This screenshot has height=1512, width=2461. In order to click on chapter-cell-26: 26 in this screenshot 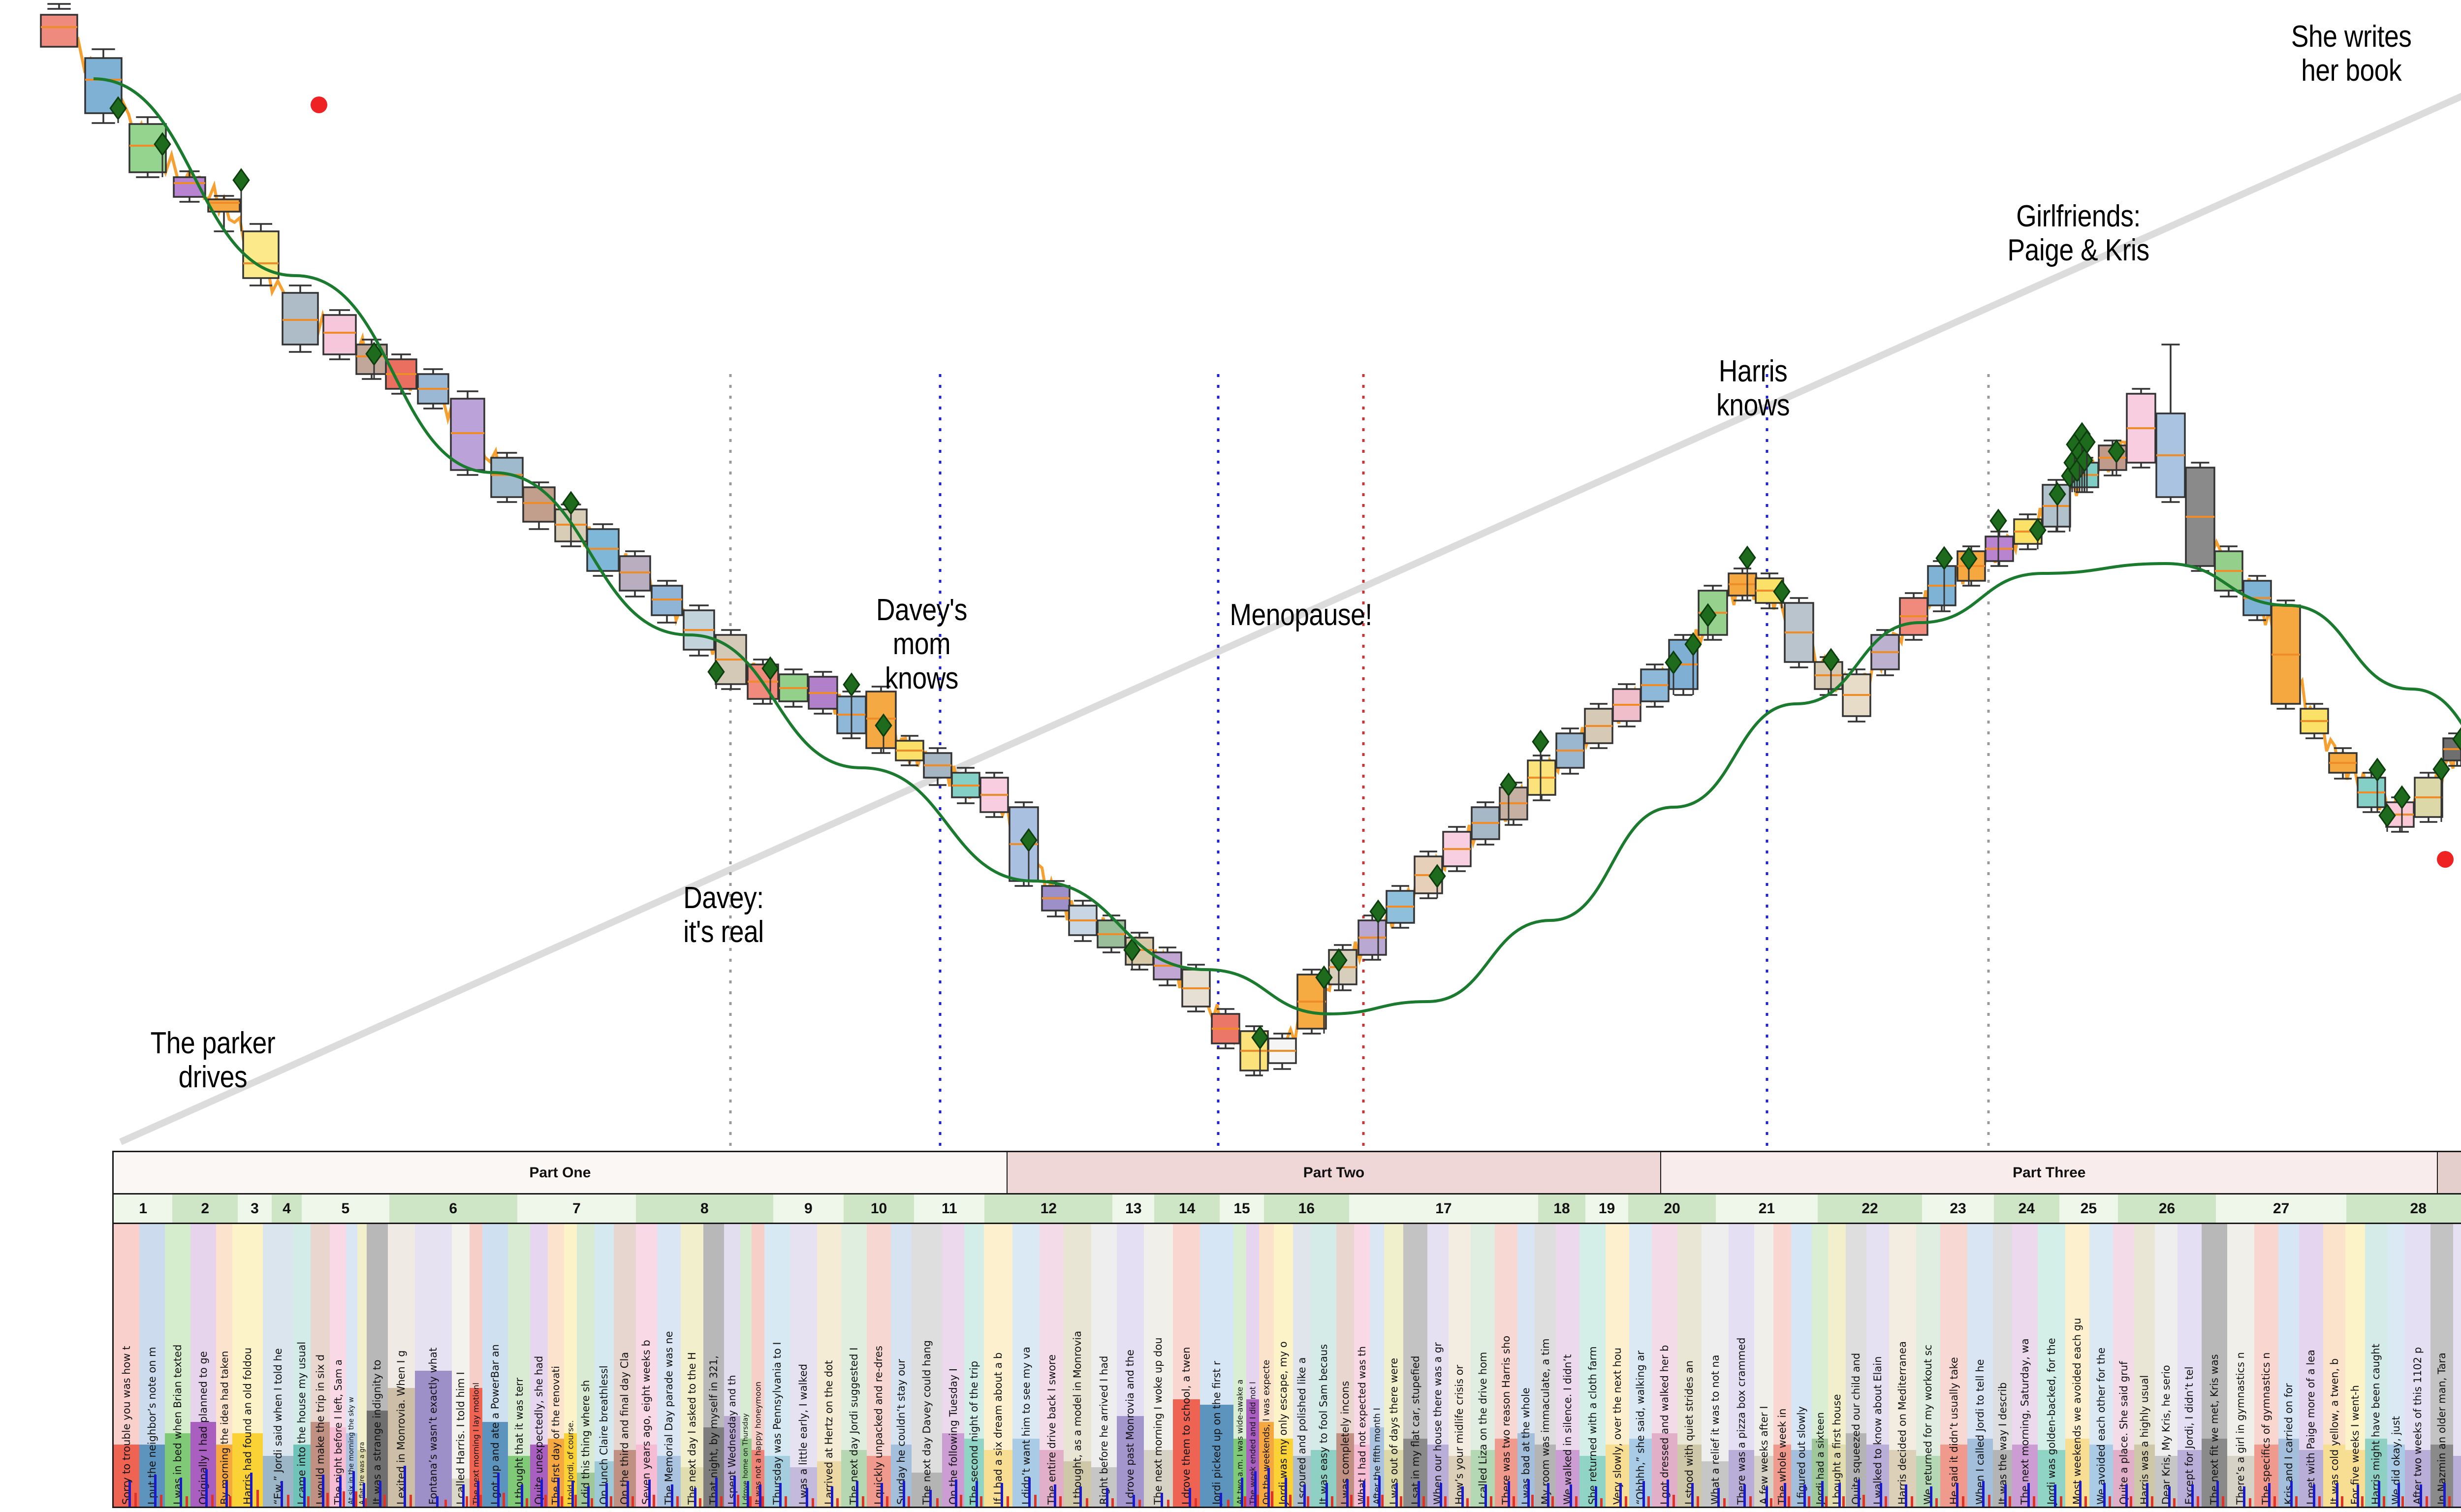, I will do `click(2167, 1209)`.